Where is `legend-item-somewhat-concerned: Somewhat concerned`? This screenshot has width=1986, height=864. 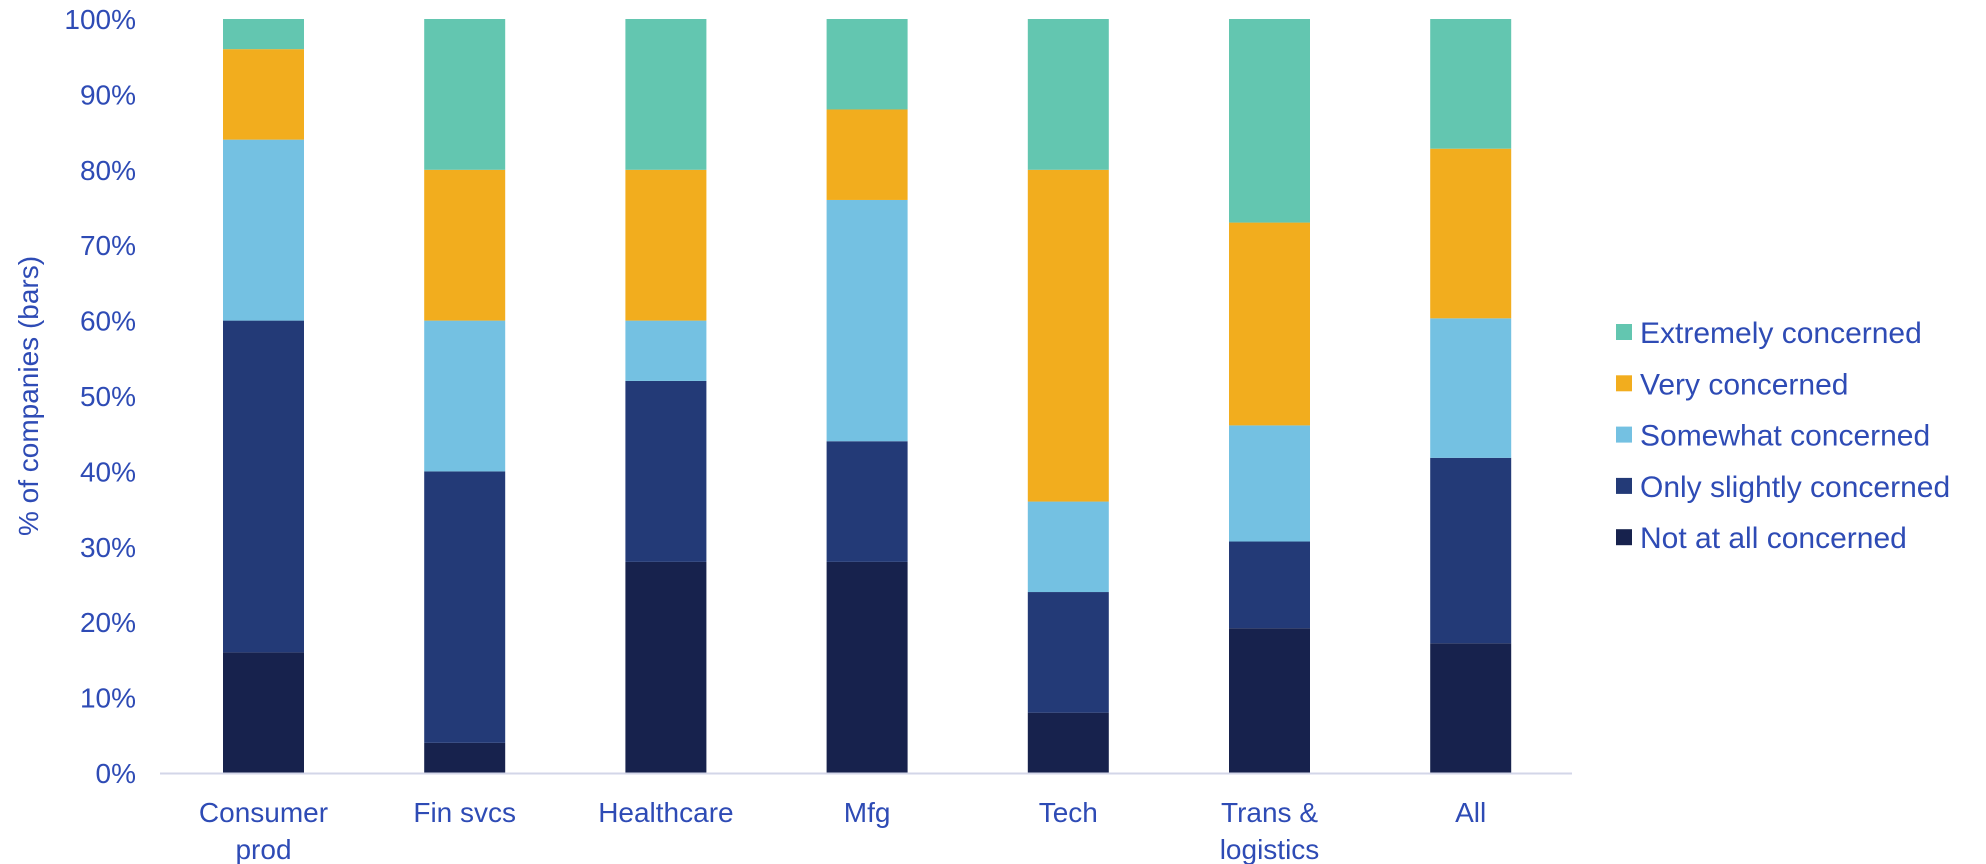 legend-item-somewhat-concerned: Somewhat concerned is located at coordinates (1773, 436).